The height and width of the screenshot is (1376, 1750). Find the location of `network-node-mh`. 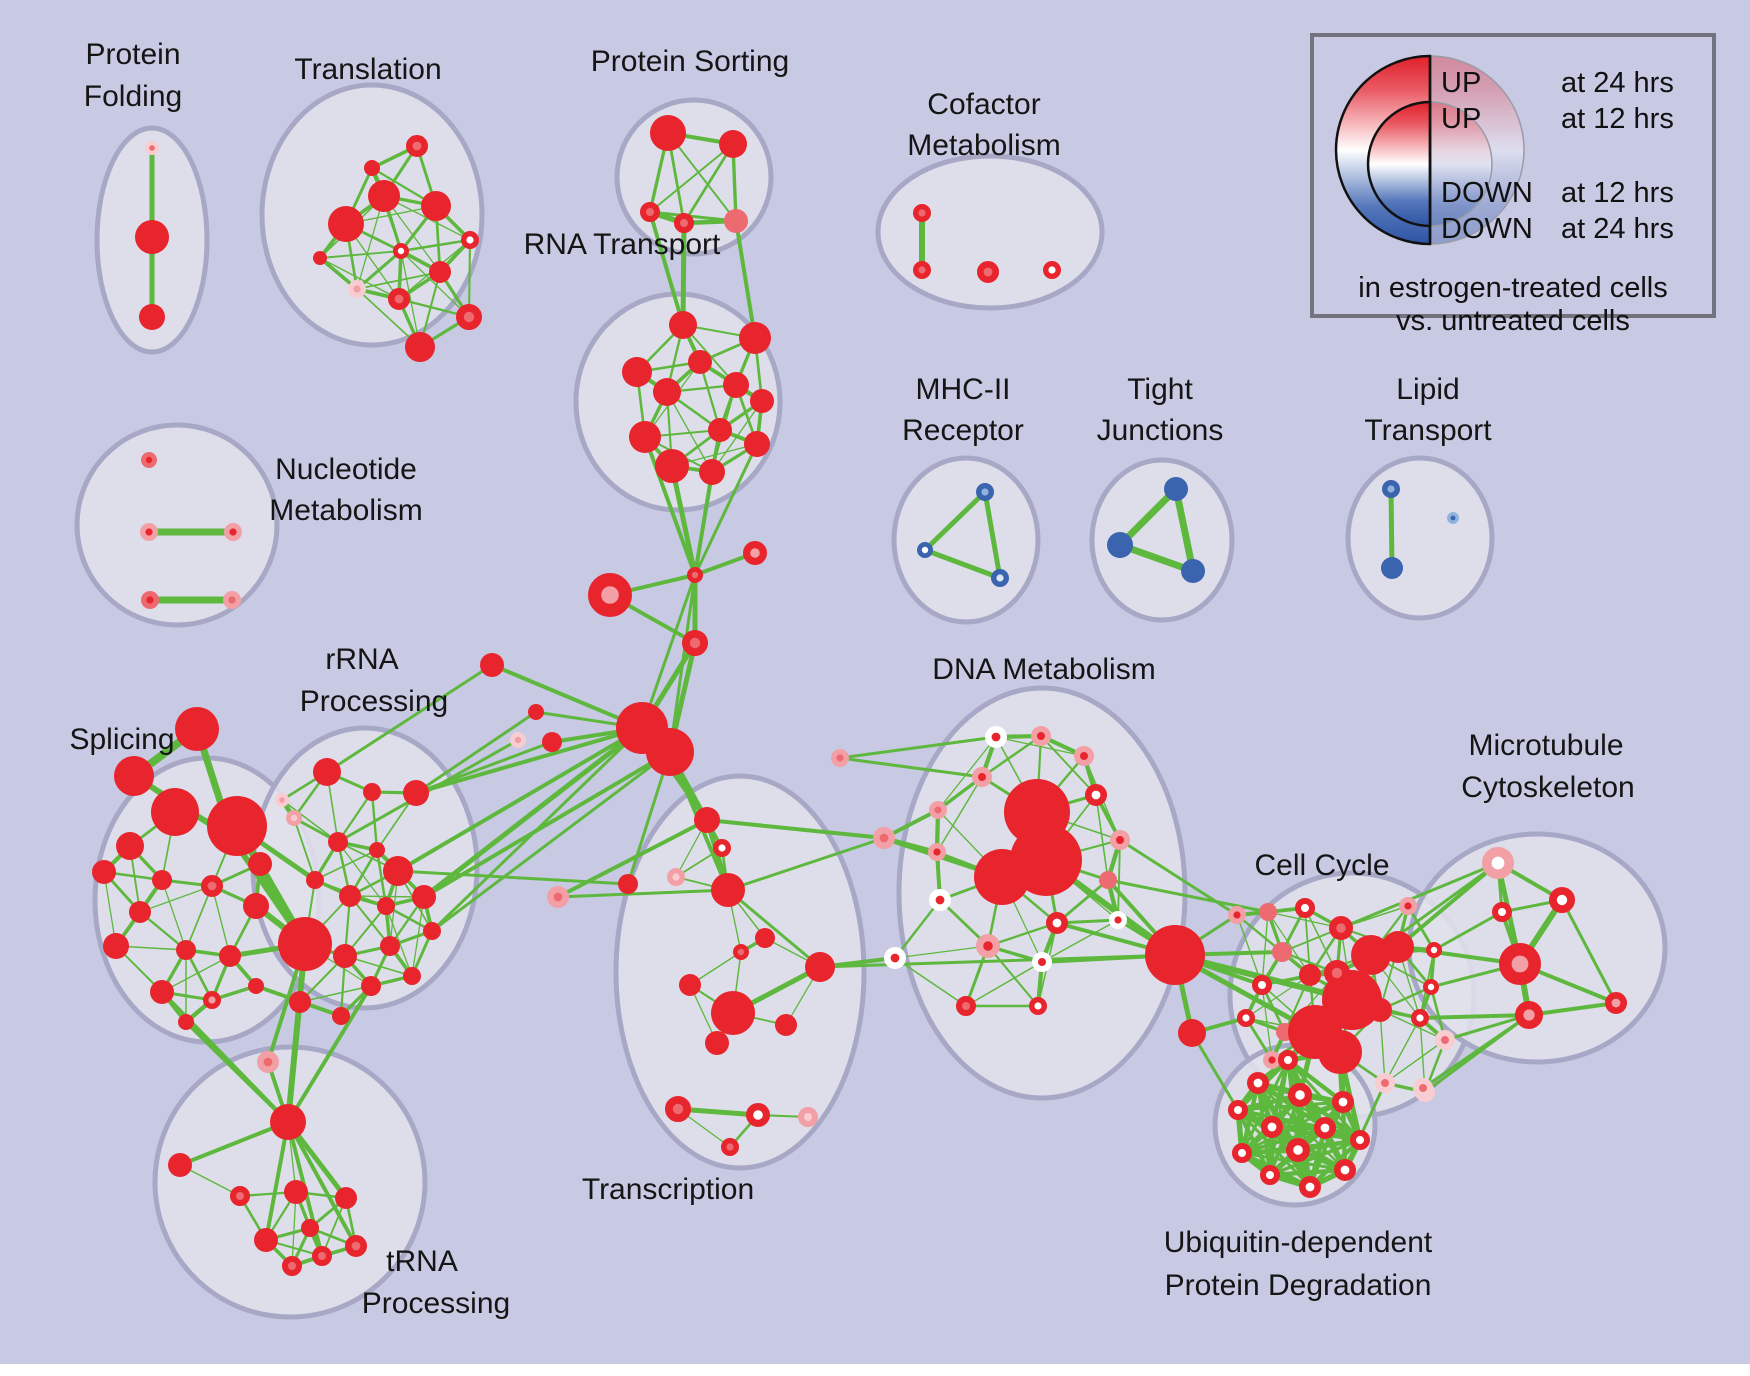

network-node-mh is located at coordinates (985, 492).